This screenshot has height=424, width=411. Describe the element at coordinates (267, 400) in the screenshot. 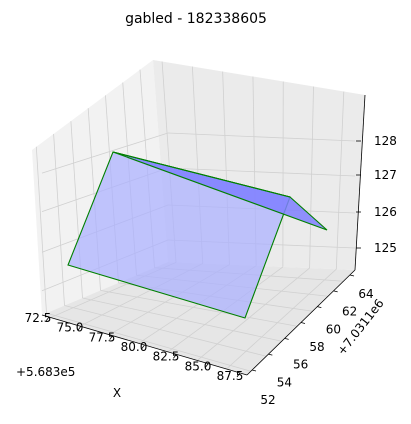

I see `y-tick-label: 52` at that location.